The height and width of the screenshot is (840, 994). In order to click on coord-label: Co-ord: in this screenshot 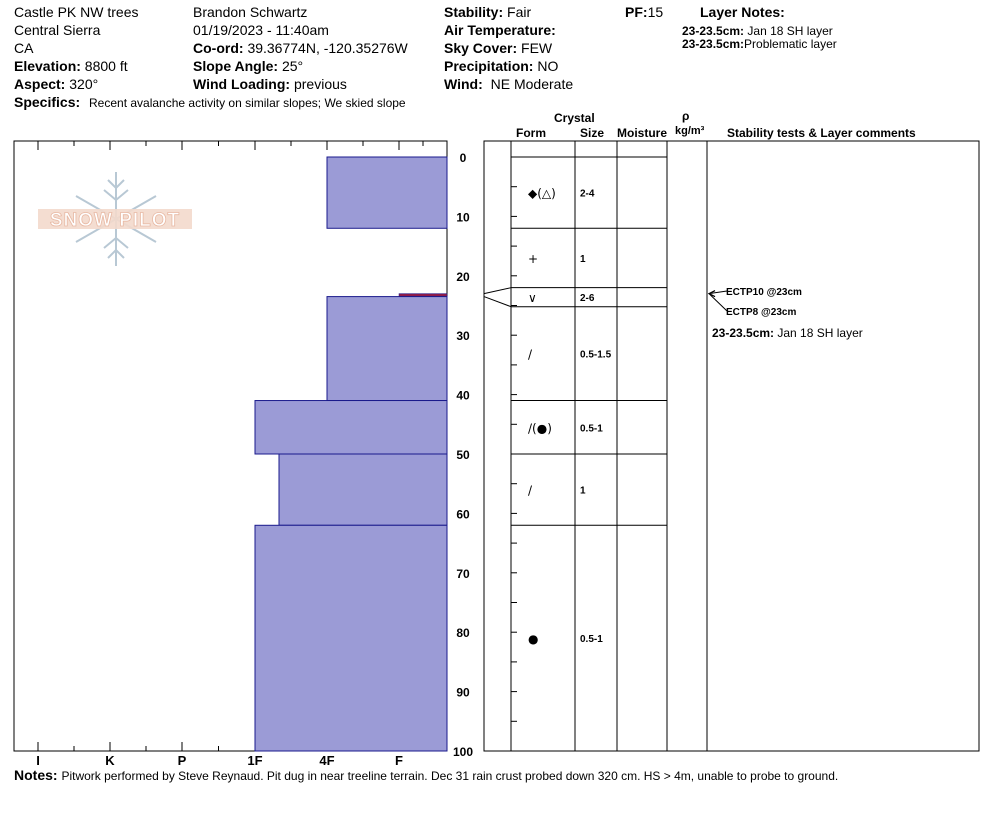, I will do `click(218, 48)`.